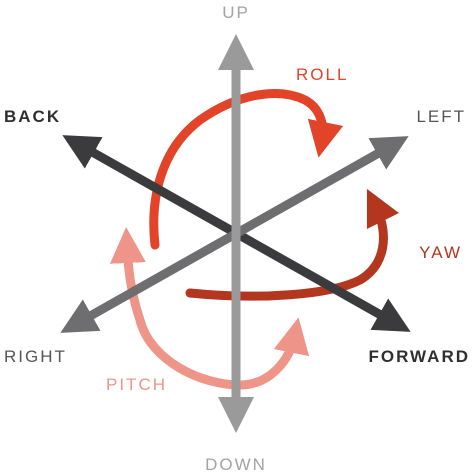 The width and height of the screenshot is (474, 476). I want to click on right-label: RIGHT, so click(35, 356).